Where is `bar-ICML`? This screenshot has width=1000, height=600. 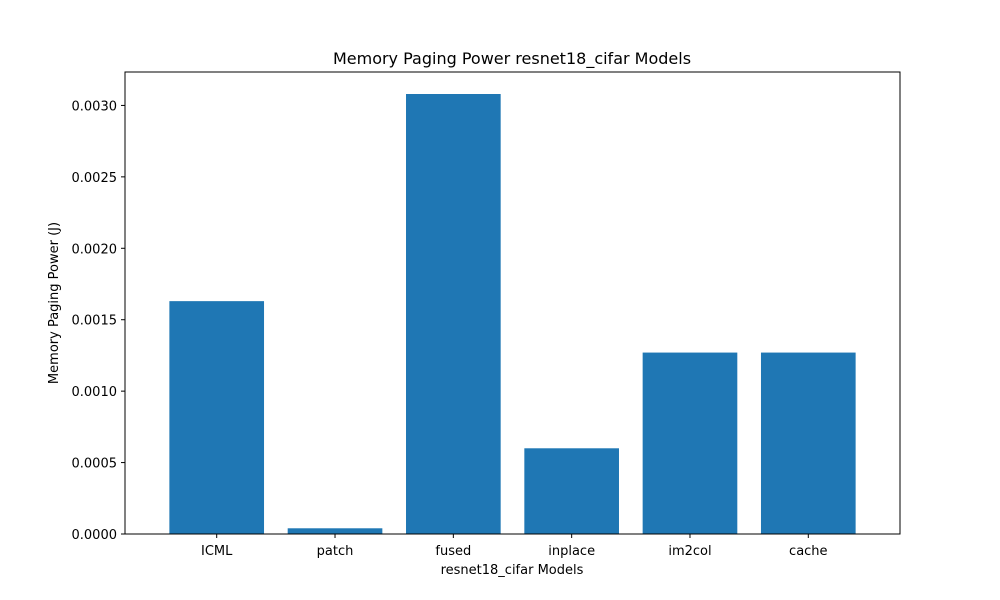 bar-ICML is located at coordinates (217, 417).